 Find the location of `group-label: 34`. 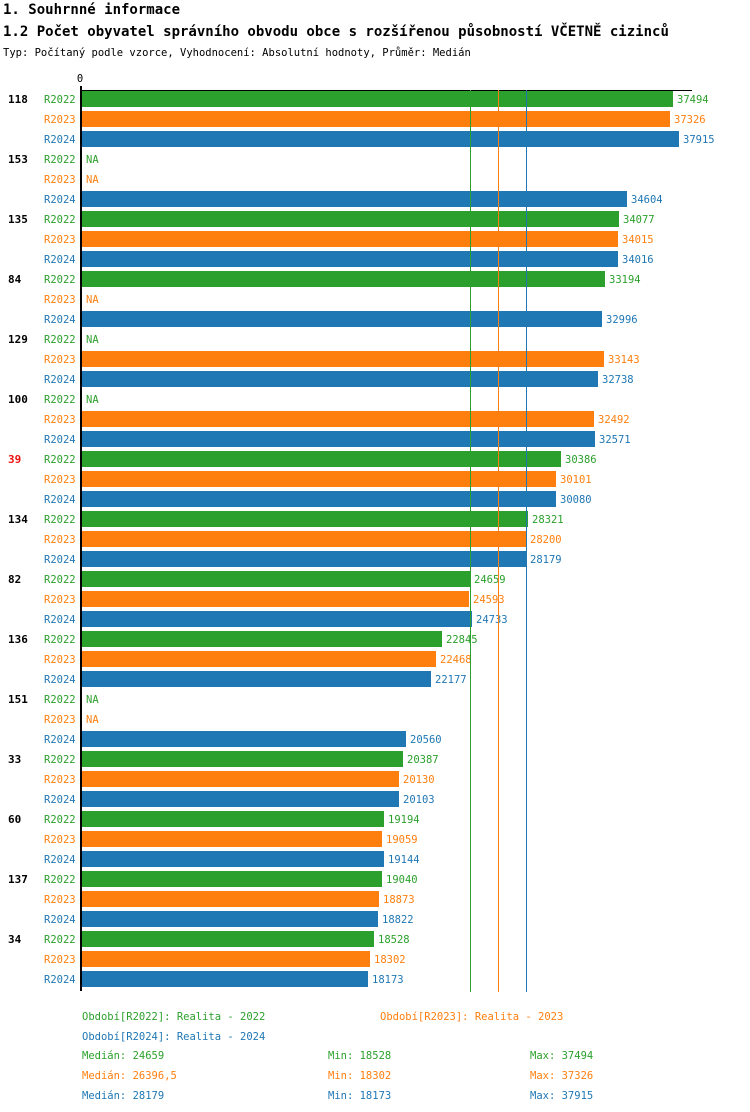

group-label: 34 is located at coordinates (15, 939).